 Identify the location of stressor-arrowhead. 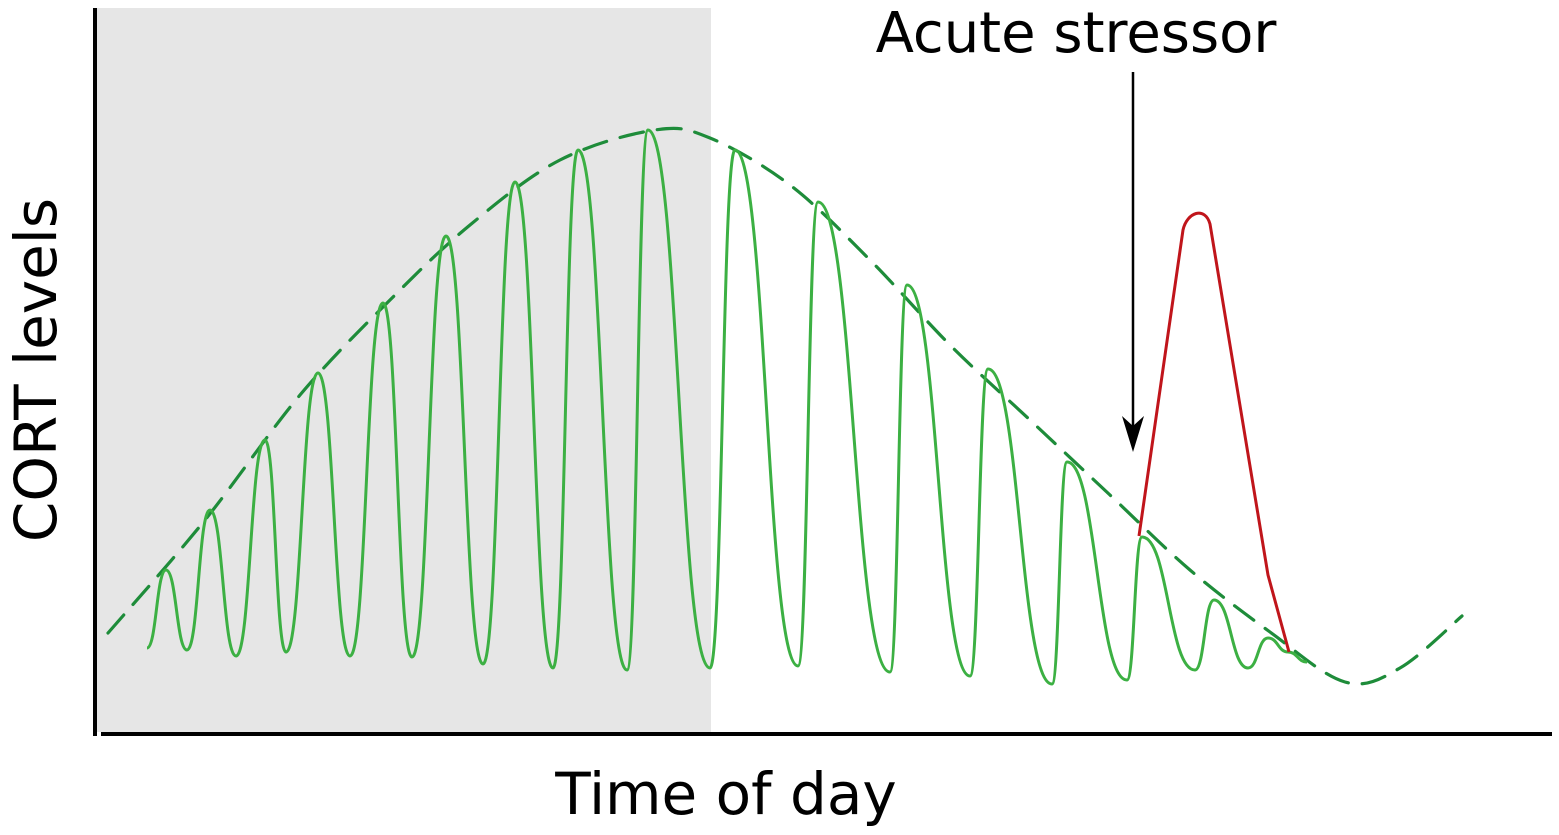
(1133, 434).